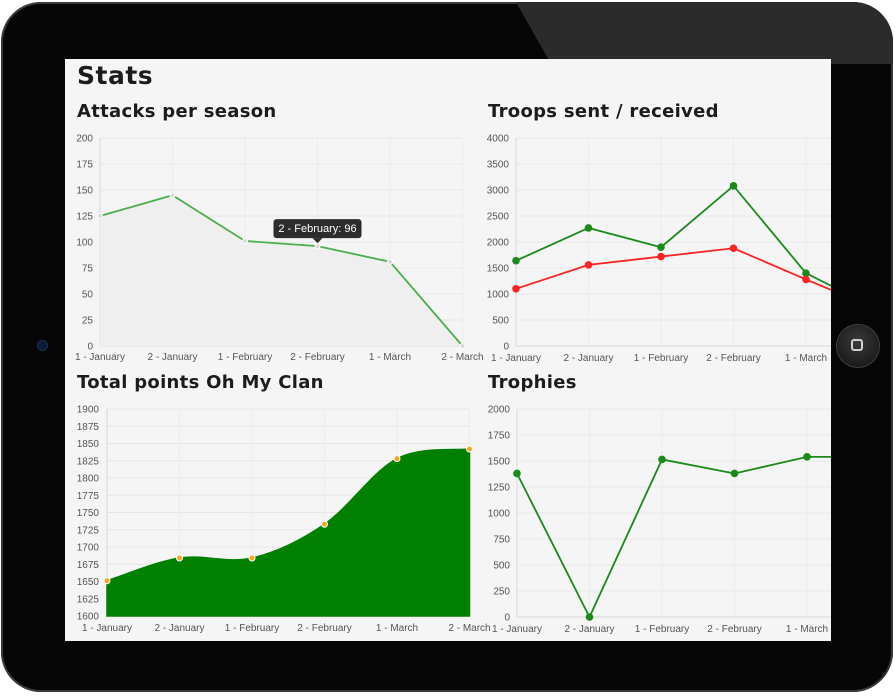  What do you see at coordinates (603, 111) in the screenshot?
I see `chart-title-troops: Troops sent / received` at bounding box center [603, 111].